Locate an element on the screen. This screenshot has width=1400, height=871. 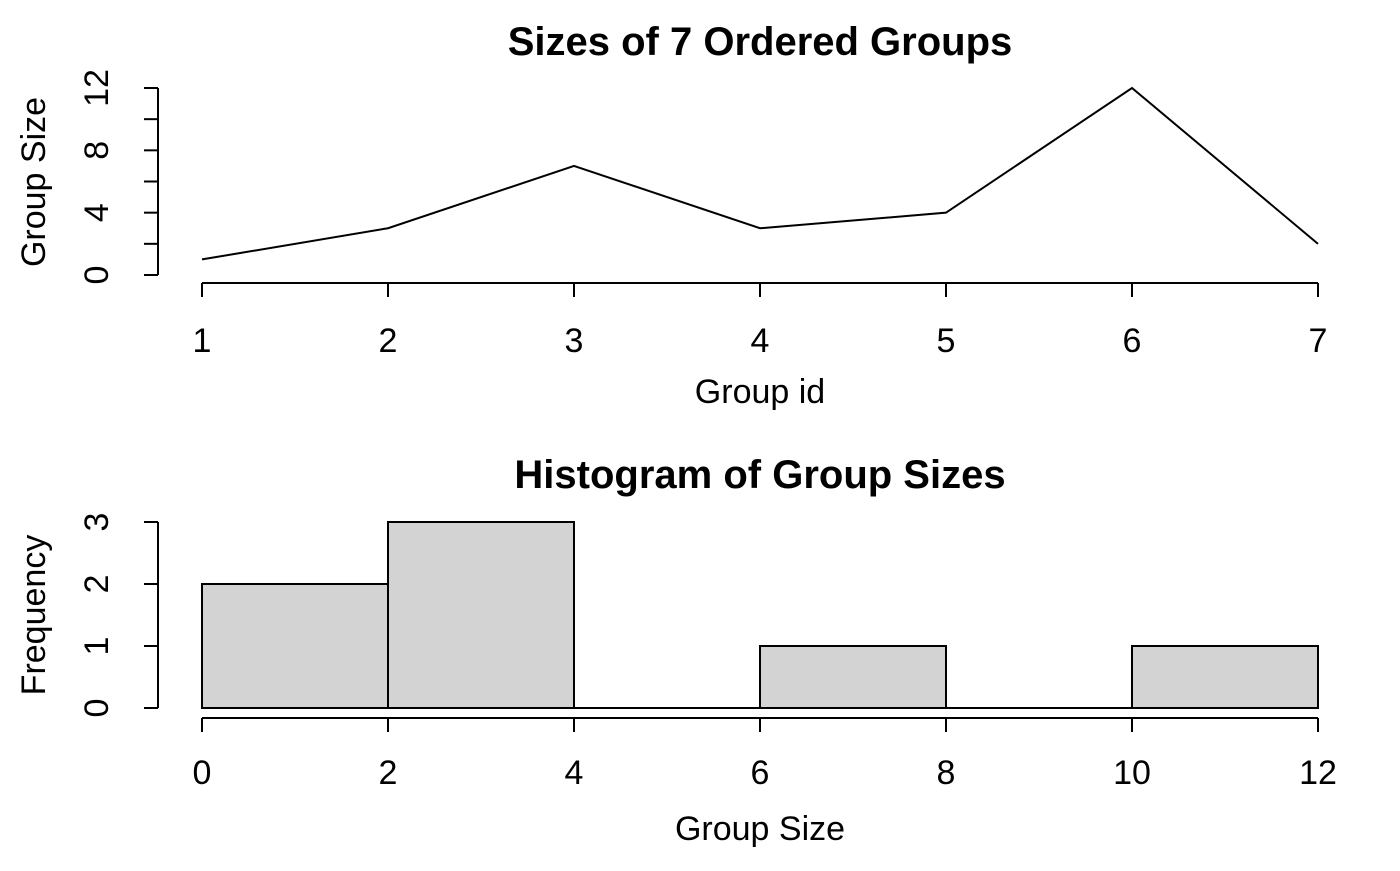
line-chart-x-axis-label: Group id is located at coordinates (760, 392).